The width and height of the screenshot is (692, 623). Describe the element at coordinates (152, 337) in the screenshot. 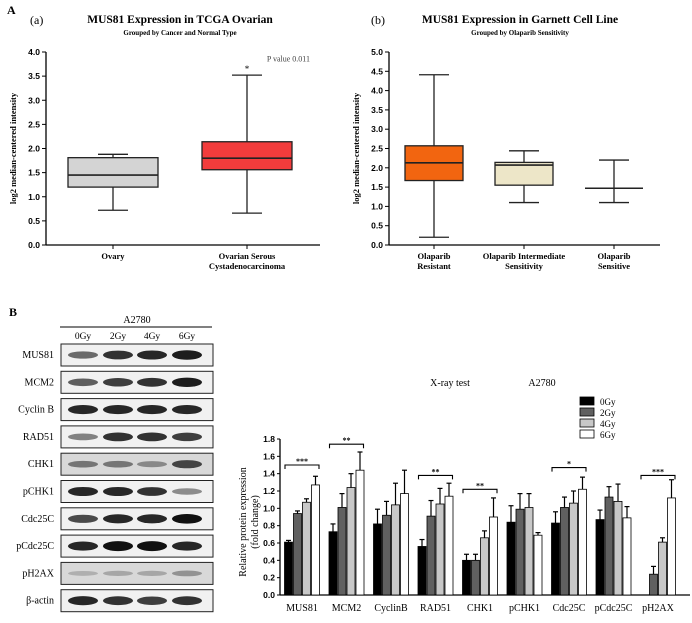

I see `lane-label: 4Gy` at that location.